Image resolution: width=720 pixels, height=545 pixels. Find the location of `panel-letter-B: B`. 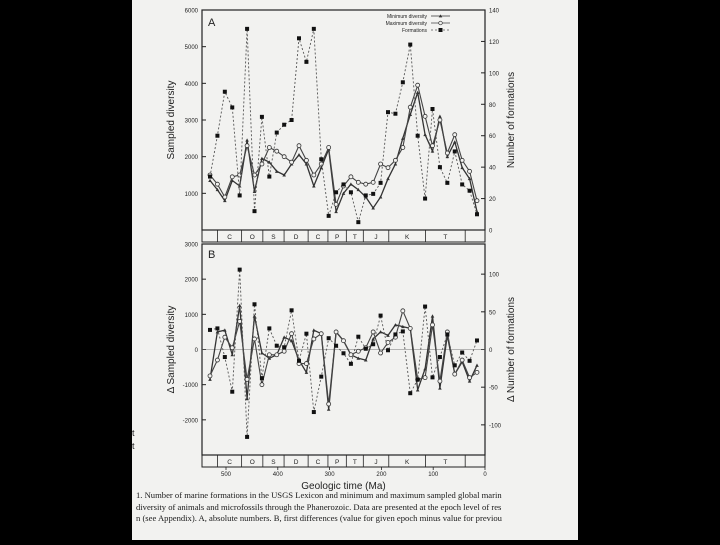

panel-letter-B: B is located at coordinates (211, 255).